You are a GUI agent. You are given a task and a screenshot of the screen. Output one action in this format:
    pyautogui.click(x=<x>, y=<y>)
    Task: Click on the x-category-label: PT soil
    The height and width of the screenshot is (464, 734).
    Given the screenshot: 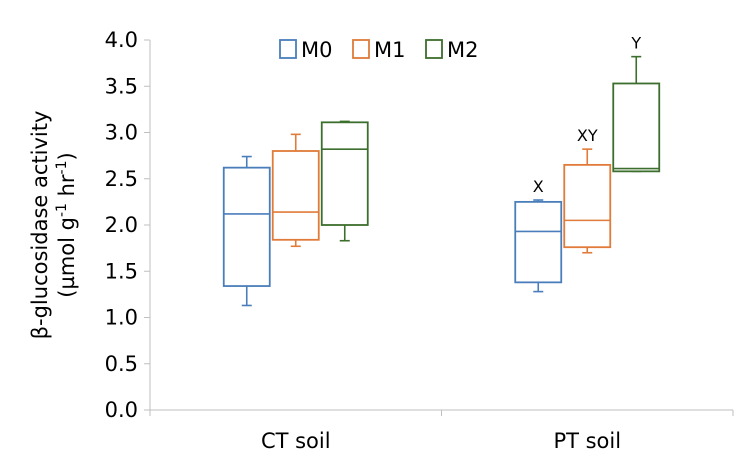 What is the action you would take?
    pyautogui.click(x=587, y=441)
    